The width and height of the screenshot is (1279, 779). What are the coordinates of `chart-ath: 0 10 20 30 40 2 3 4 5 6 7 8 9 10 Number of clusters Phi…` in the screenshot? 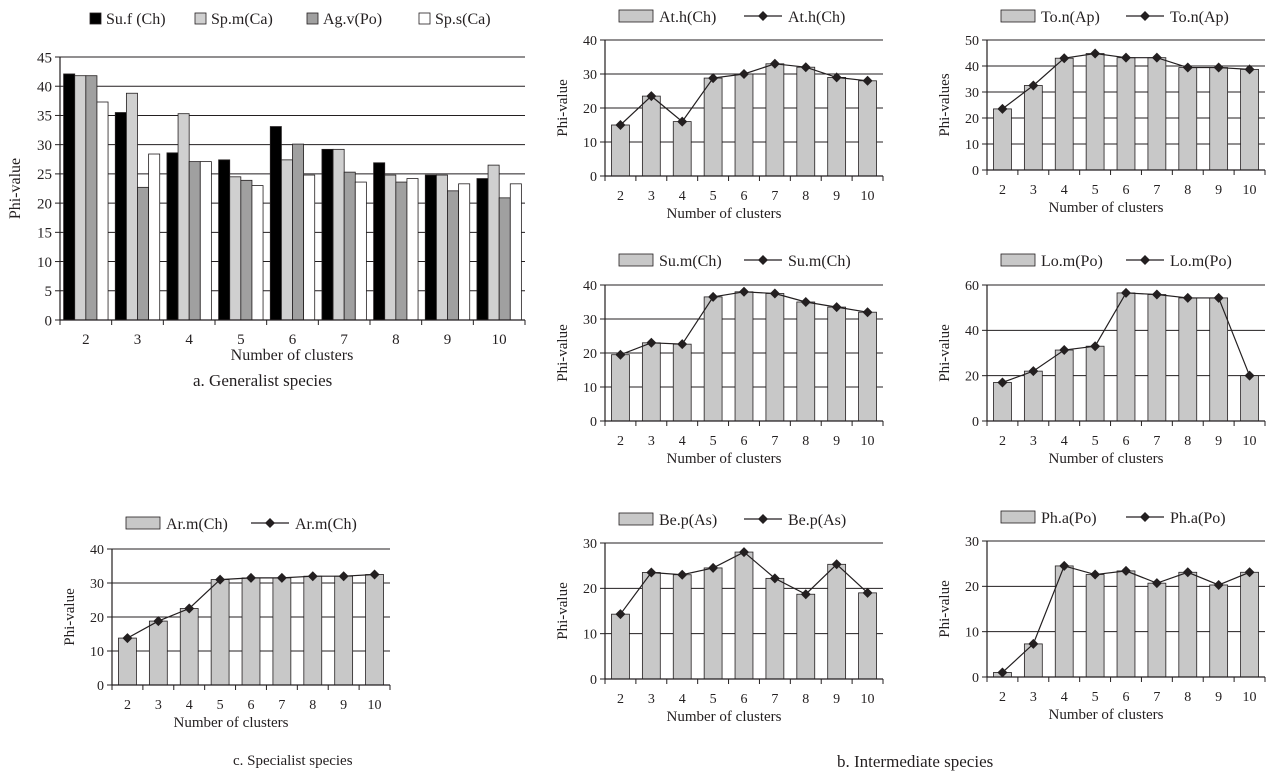 It's located at (719, 115).